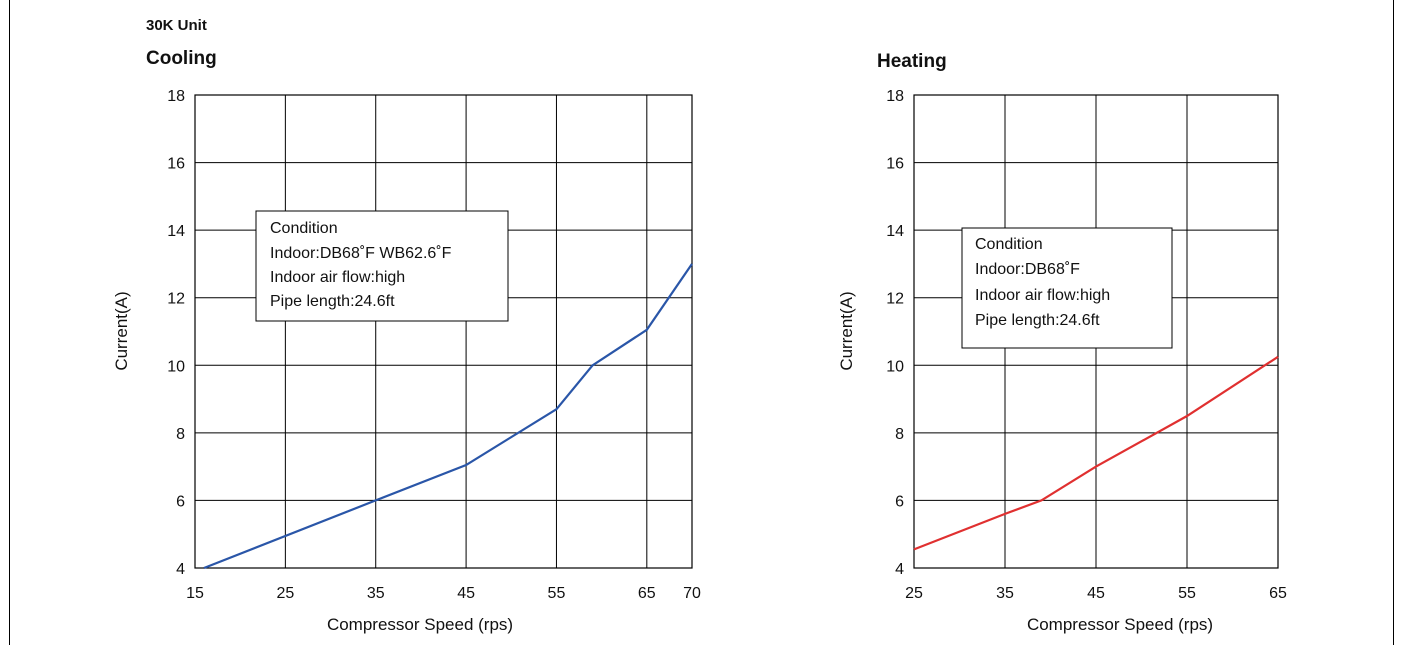 The width and height of the screenshot is (1403, 645). Describe the element at coordinates (912, 61) in the screenshot. I see `heating-title: Heating` at that location.